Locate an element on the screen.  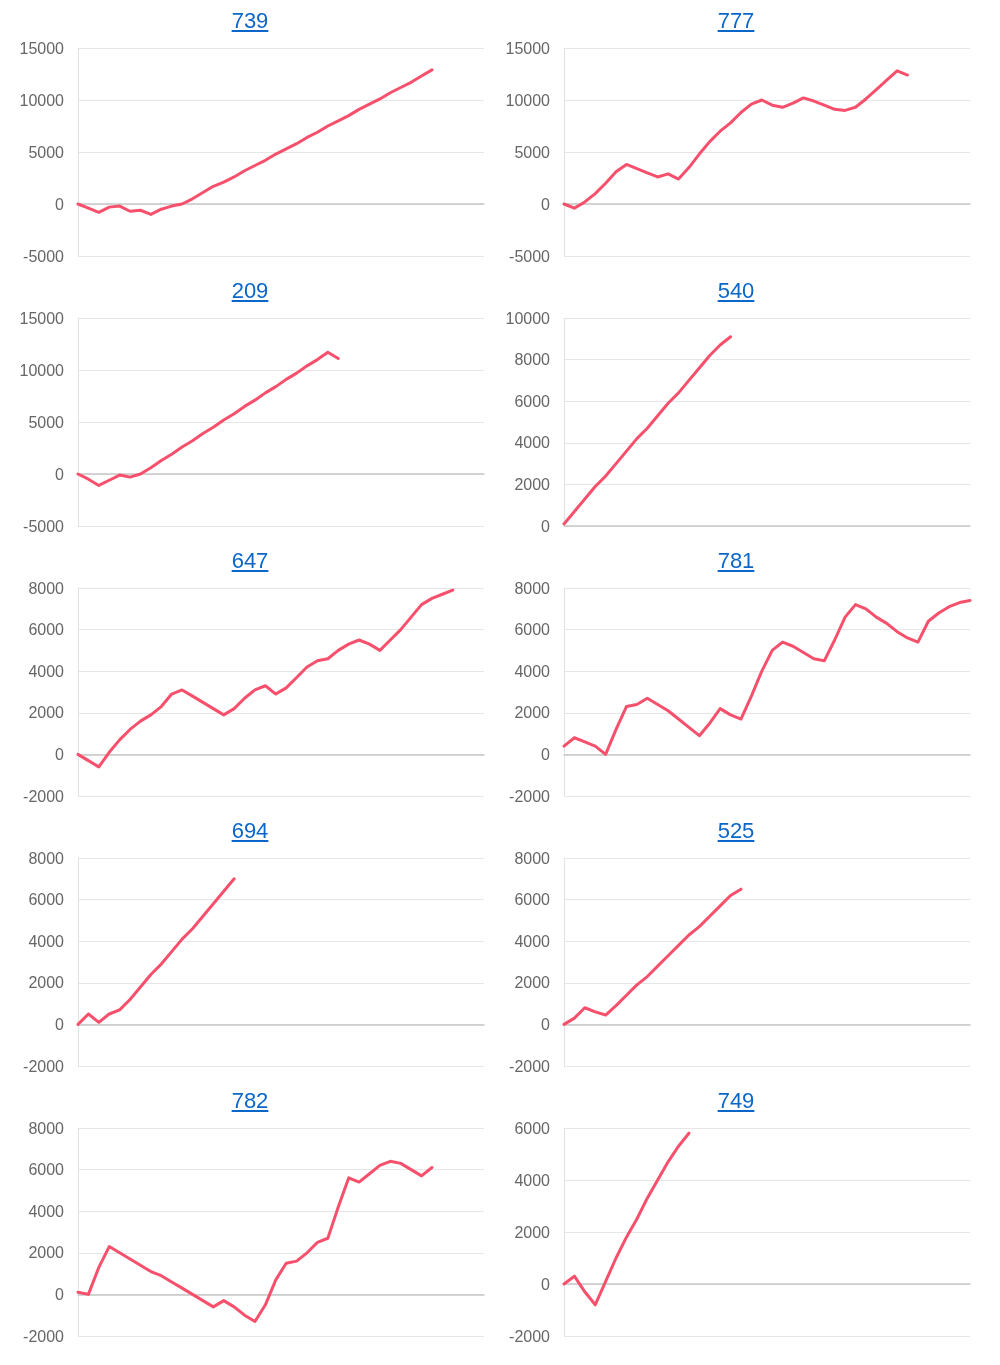
chart-title: 781 is located at coordinates (736, 561).